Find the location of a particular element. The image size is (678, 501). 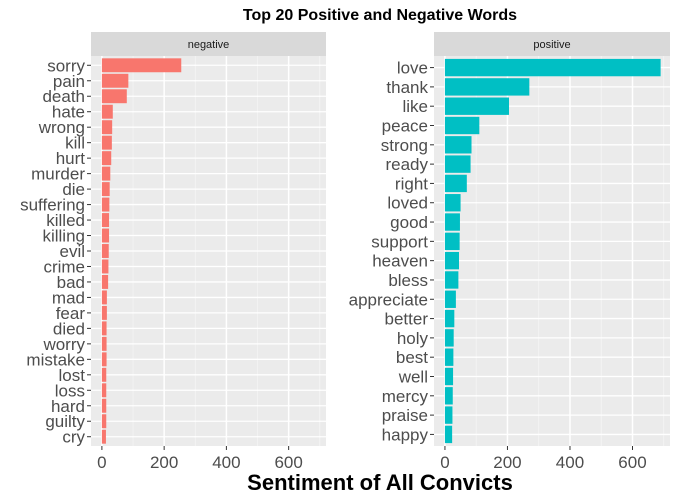

bar-mad is located at coordinates (104, 297).